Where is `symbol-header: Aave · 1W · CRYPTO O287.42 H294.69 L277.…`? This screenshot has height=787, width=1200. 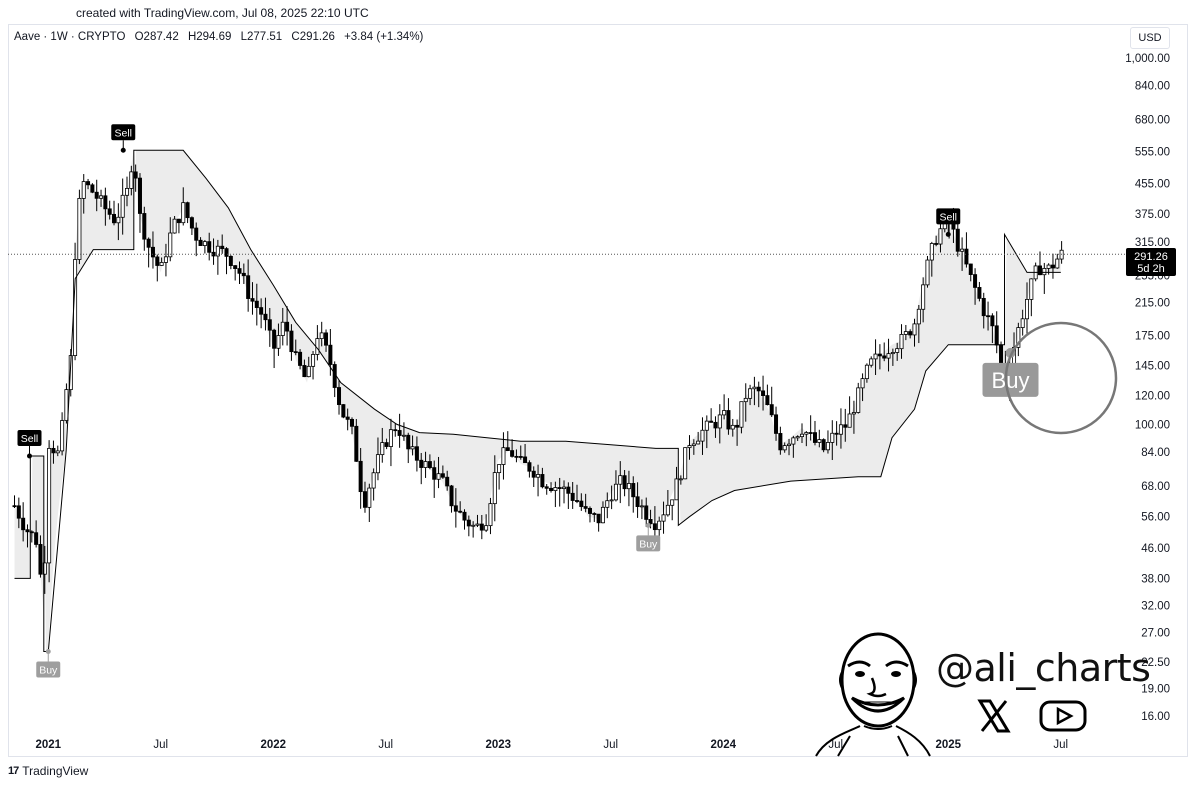
symbol-header: Aave · 1W · CRYPTO O287.42 H294.69 L277.… is located at coordinates (221, 37).